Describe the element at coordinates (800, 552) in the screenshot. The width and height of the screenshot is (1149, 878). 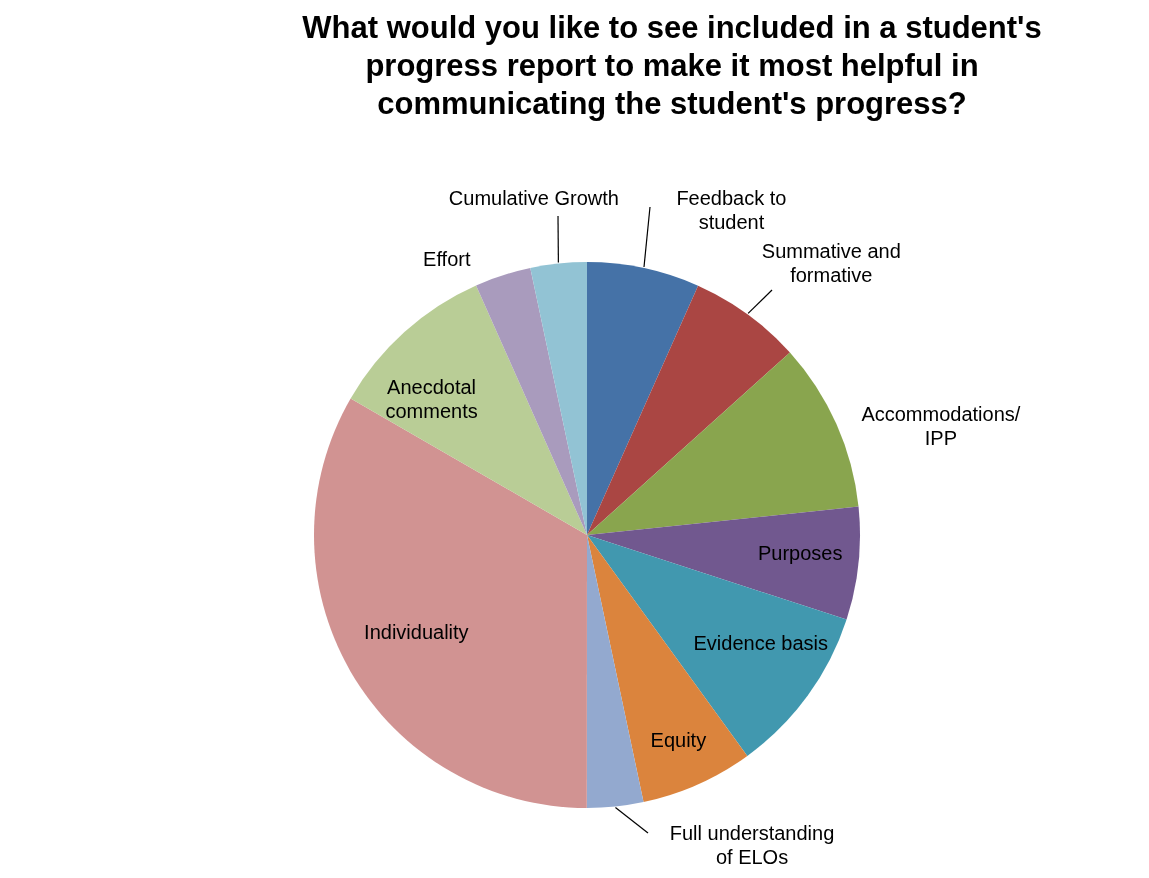
I see `slice-label: Purposes` at that location.